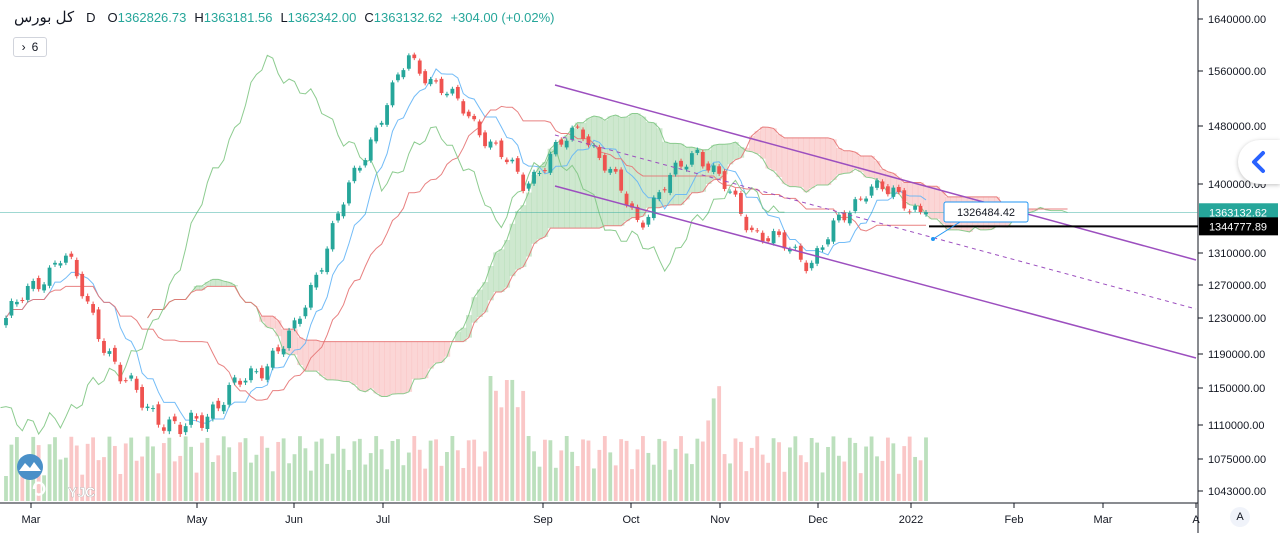  Describe the element at coordinates (543, 520) in the screenshot. I see `x-tick-label: Sep` at that location.